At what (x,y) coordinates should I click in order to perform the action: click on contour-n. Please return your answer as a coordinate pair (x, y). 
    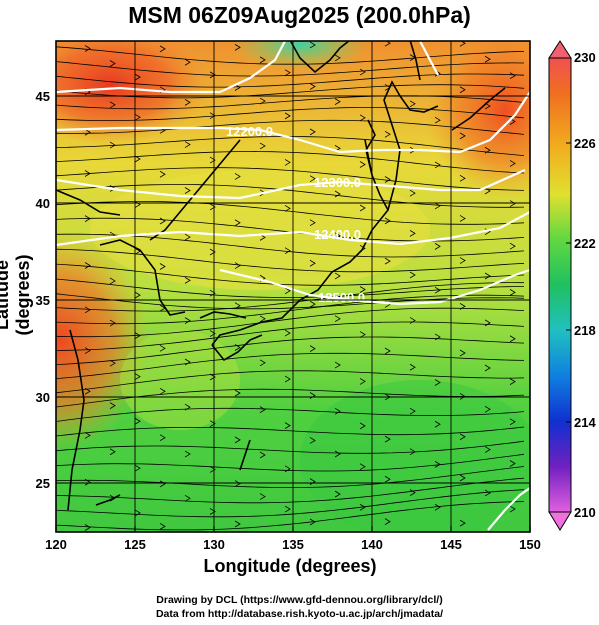
    Looking at the image, I should click on (429, 58).